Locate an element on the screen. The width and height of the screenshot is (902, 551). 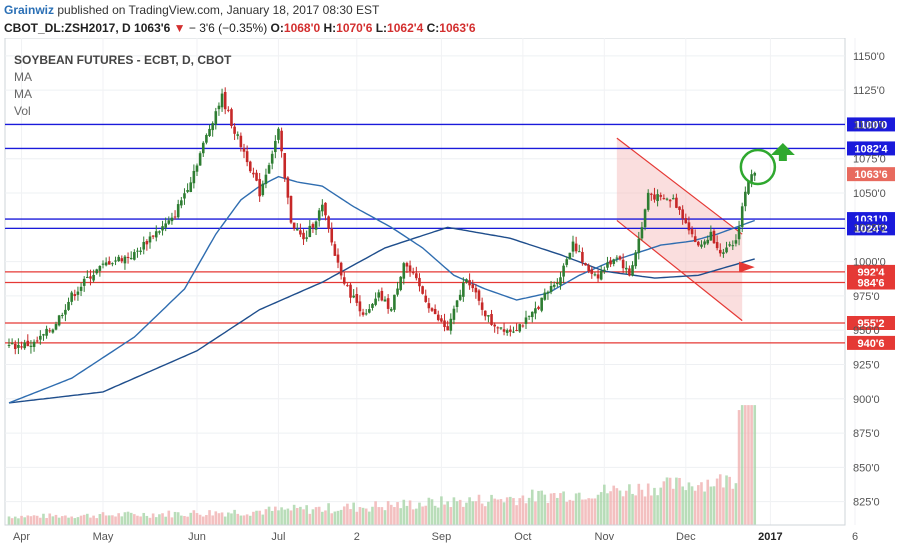
price-change: − 3'6 (−0.35%) is located at coordinates (228, 28).